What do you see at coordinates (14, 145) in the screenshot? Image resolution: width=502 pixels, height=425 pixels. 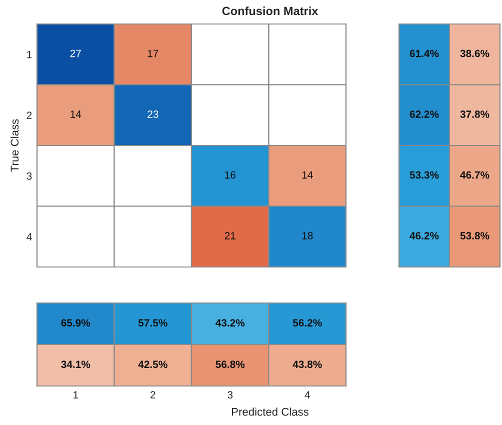 I see `y-axis-title: True Class` at bounding box center [14, 145].